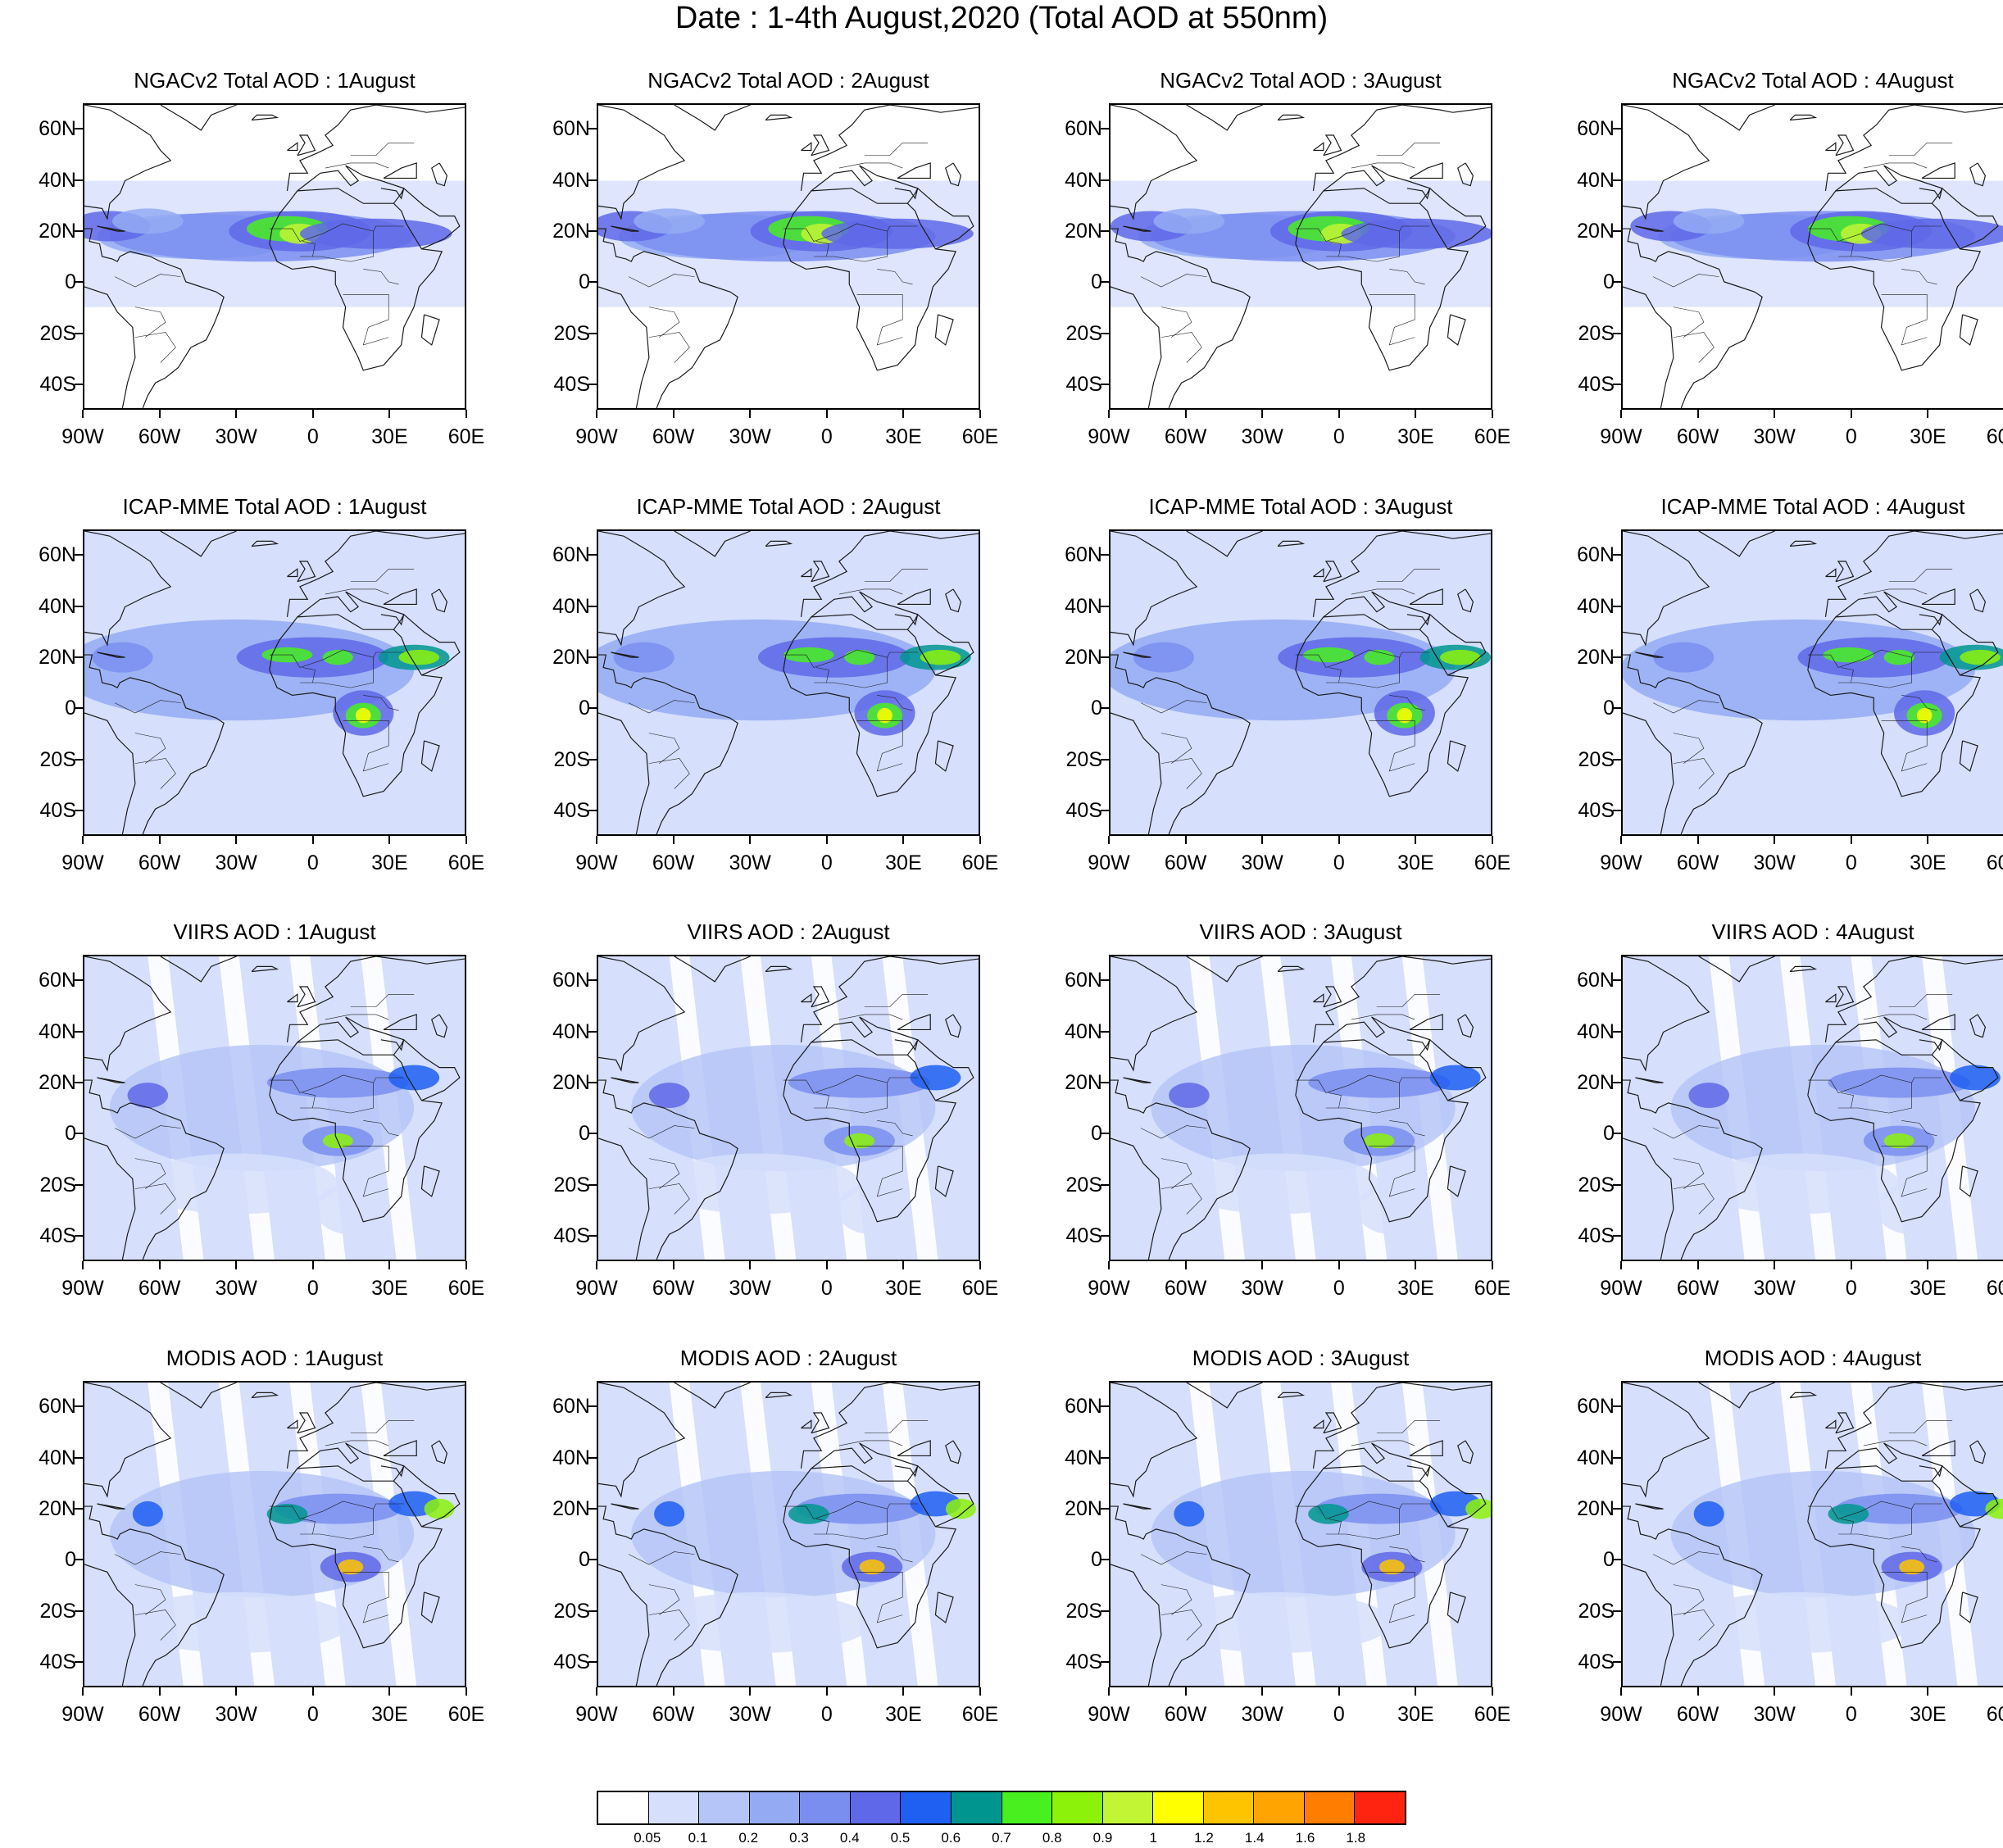 The width and height of the screenshot is (2003, 1848). What do you see at coordinates (274, 682) in the screenshot?
I see `aod-map` at bounding box center [274, 682].